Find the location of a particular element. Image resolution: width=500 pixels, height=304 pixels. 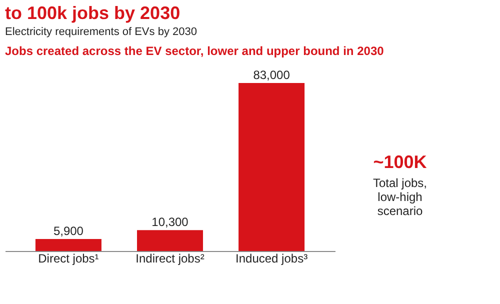

data-label: 5,900 is located at coordinates (68, 231).